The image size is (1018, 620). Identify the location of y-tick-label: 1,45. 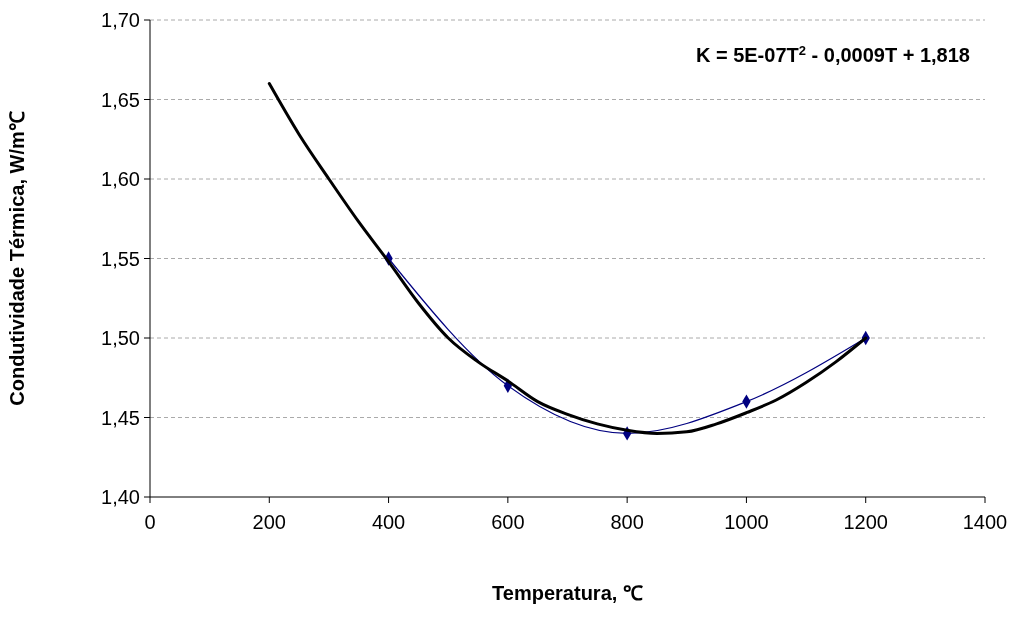
(120, 417).